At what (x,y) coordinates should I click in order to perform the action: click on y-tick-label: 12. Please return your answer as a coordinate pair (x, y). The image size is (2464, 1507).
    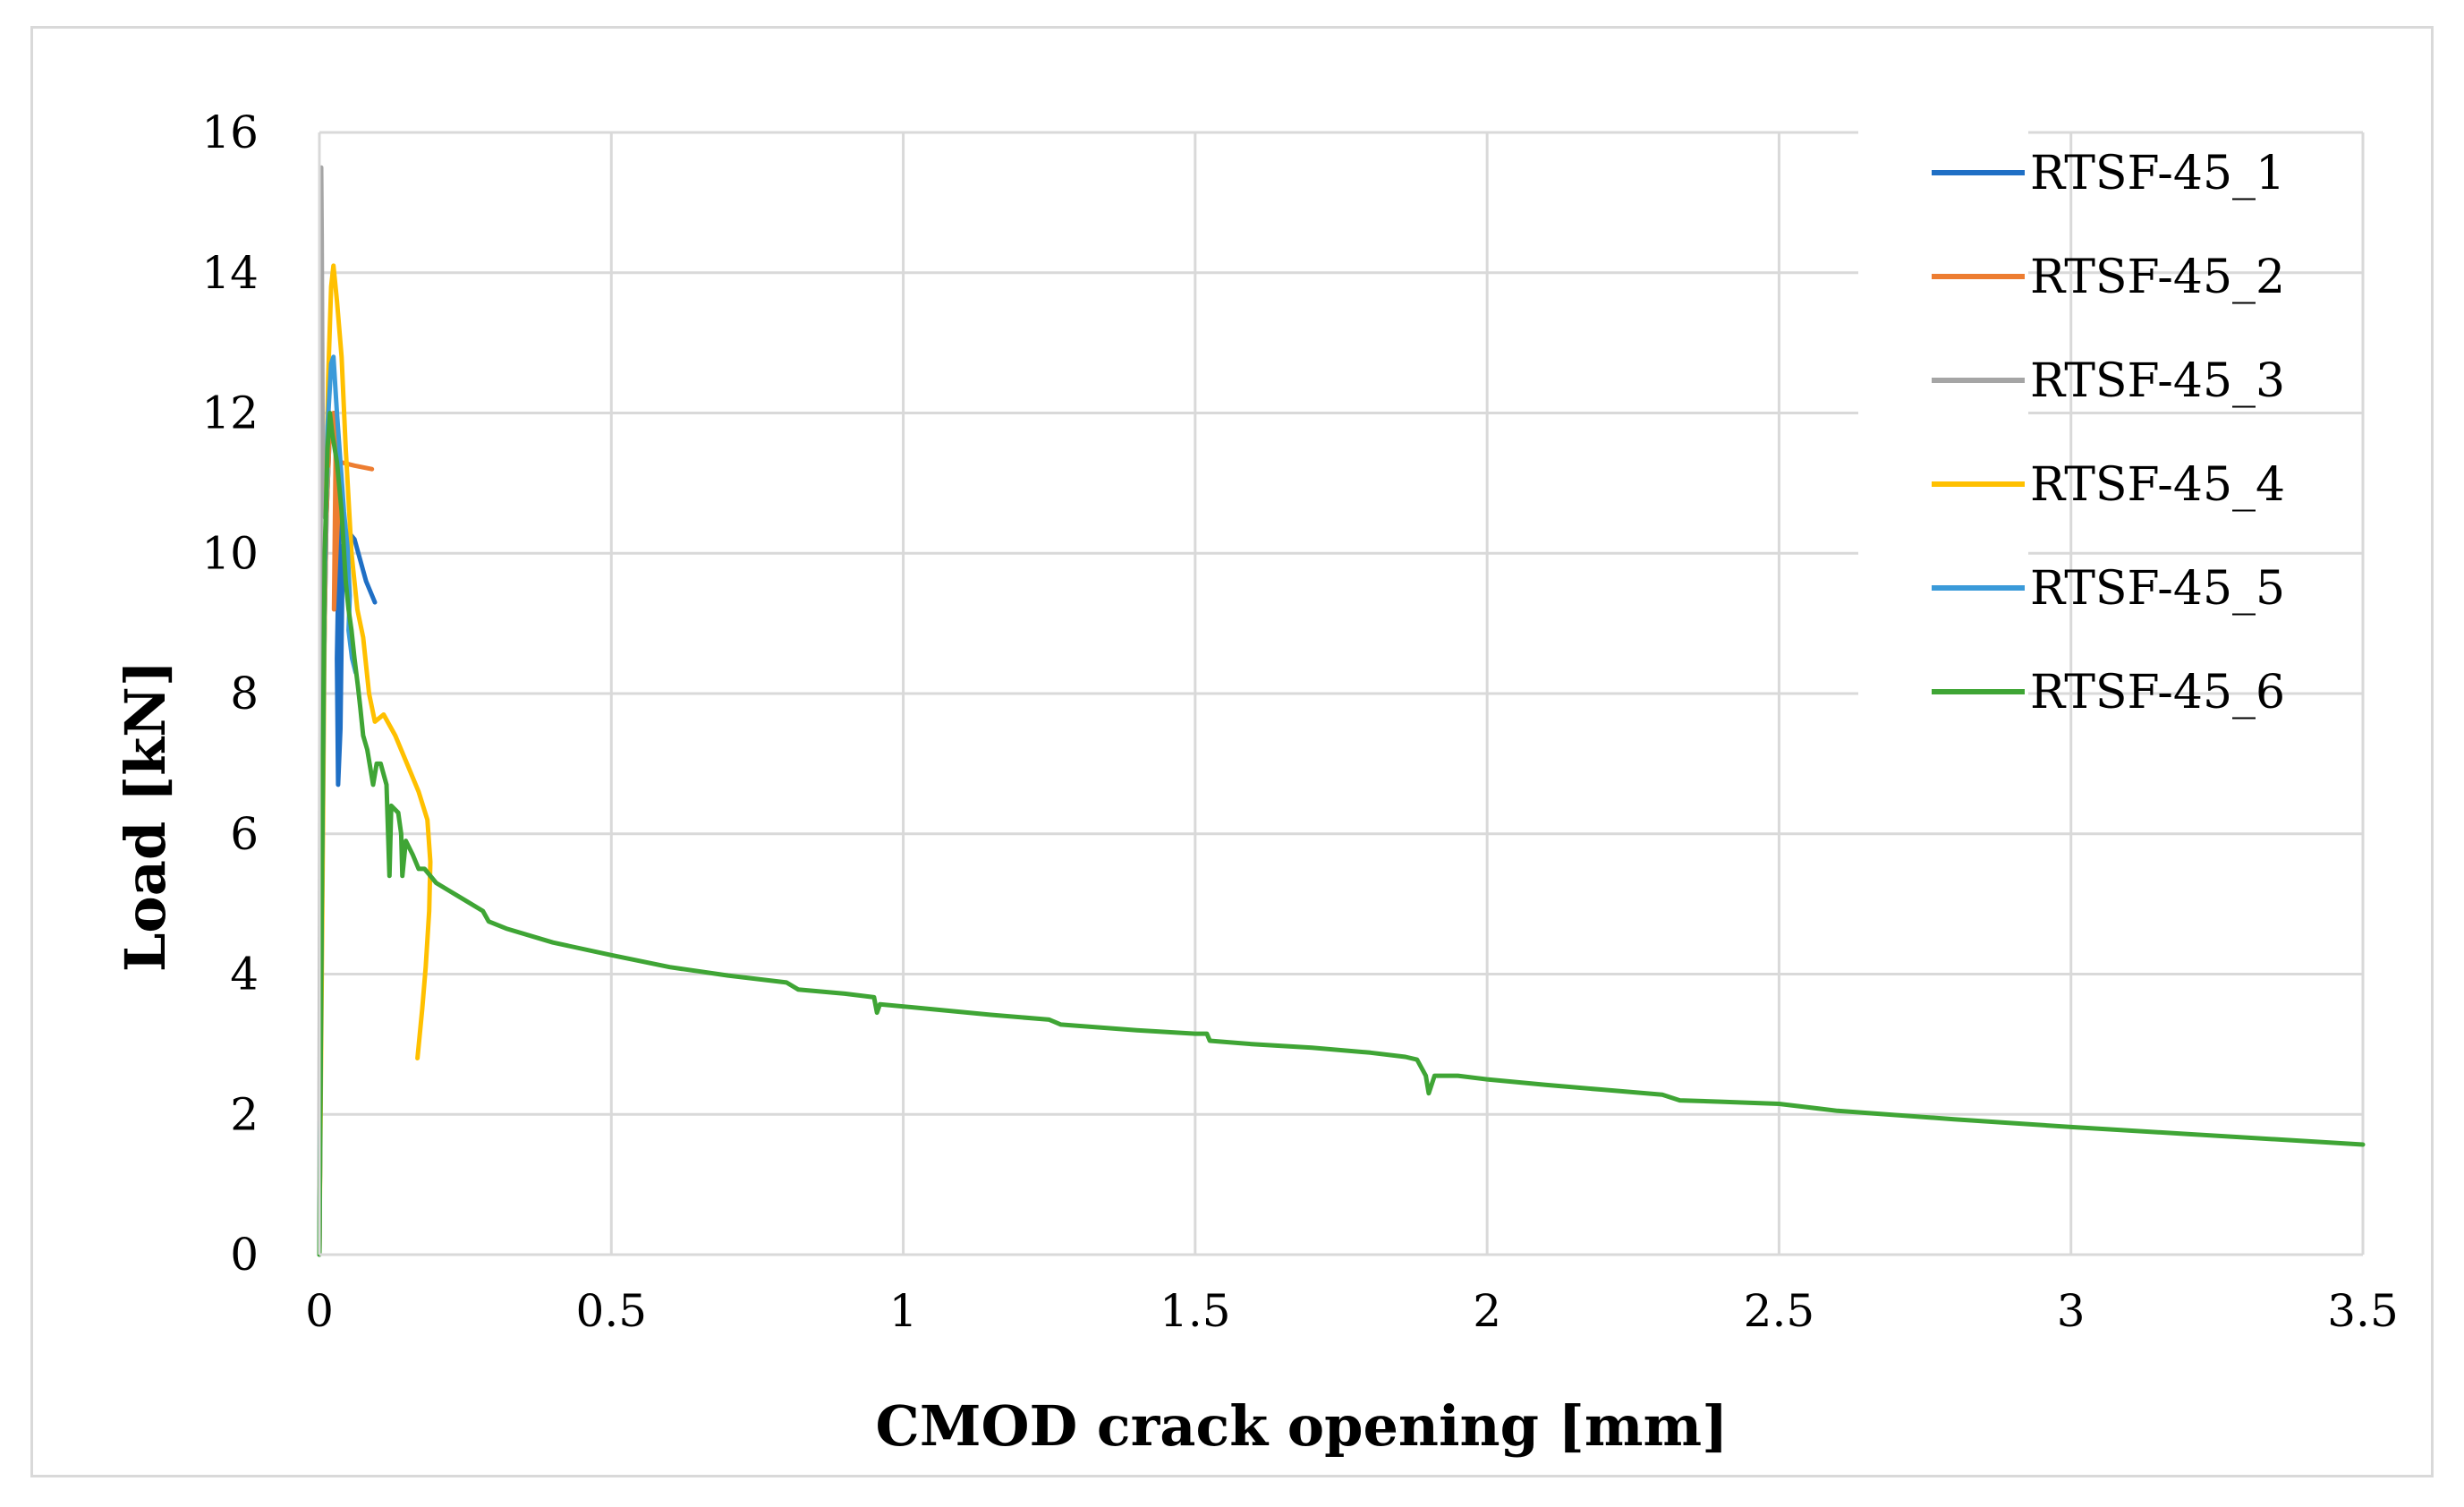
    Looking at the image, I should click on (230, 413).